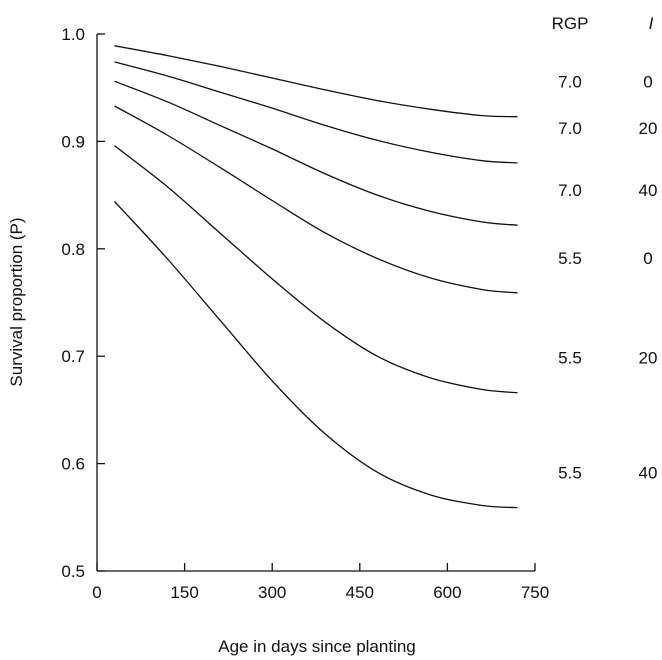 This screenshot has height=660, width=662. What do you see at coordinates (73, 249) in the screenshot?
I see `y-tick-label: 0.8` at bounding box center [73, 249].